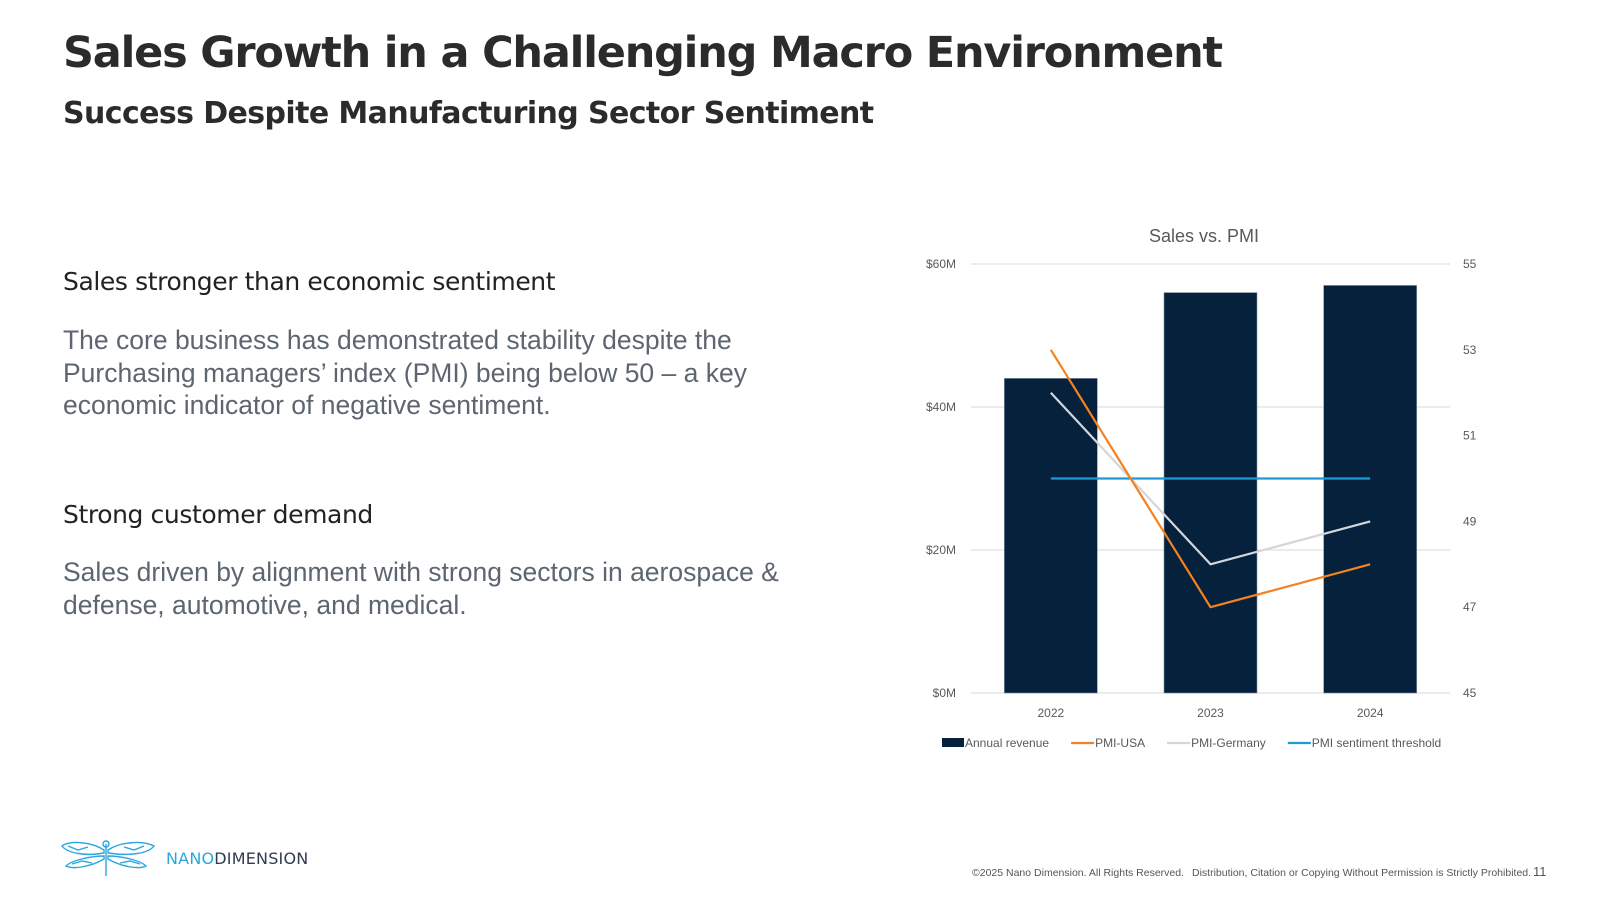  What do you see at coordinates (1204, 236) in the screenshot?
I see `chart-title: Sales vs. PMI` at bounding box center [1204, 236].